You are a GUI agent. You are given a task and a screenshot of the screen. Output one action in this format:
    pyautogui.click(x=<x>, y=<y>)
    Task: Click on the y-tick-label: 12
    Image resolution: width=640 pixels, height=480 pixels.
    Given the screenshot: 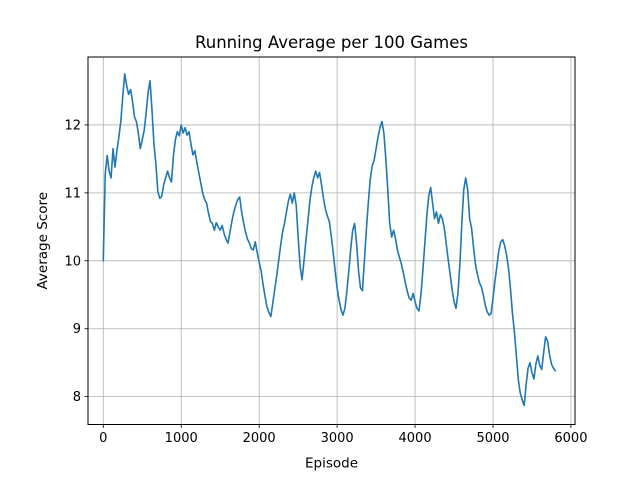 What is the action you would take?
    pyautogui.click(x=72, y=125)
    